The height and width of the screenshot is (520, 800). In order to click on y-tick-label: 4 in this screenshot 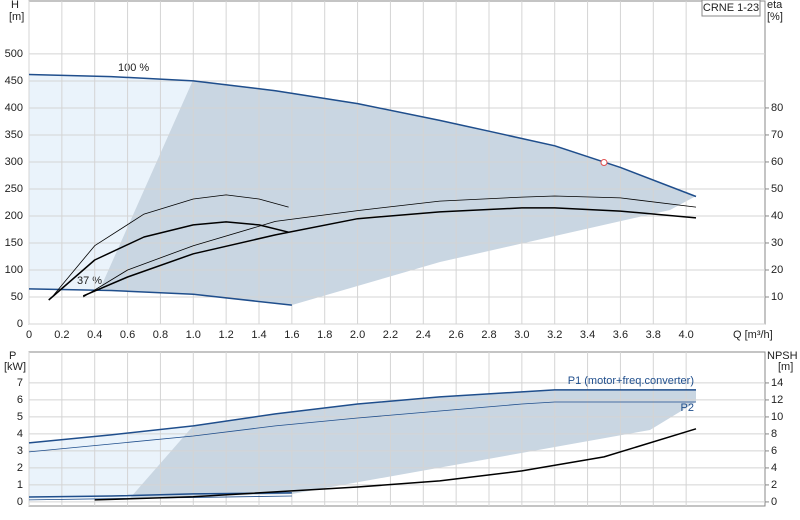, I will do `click(20, 434)`.